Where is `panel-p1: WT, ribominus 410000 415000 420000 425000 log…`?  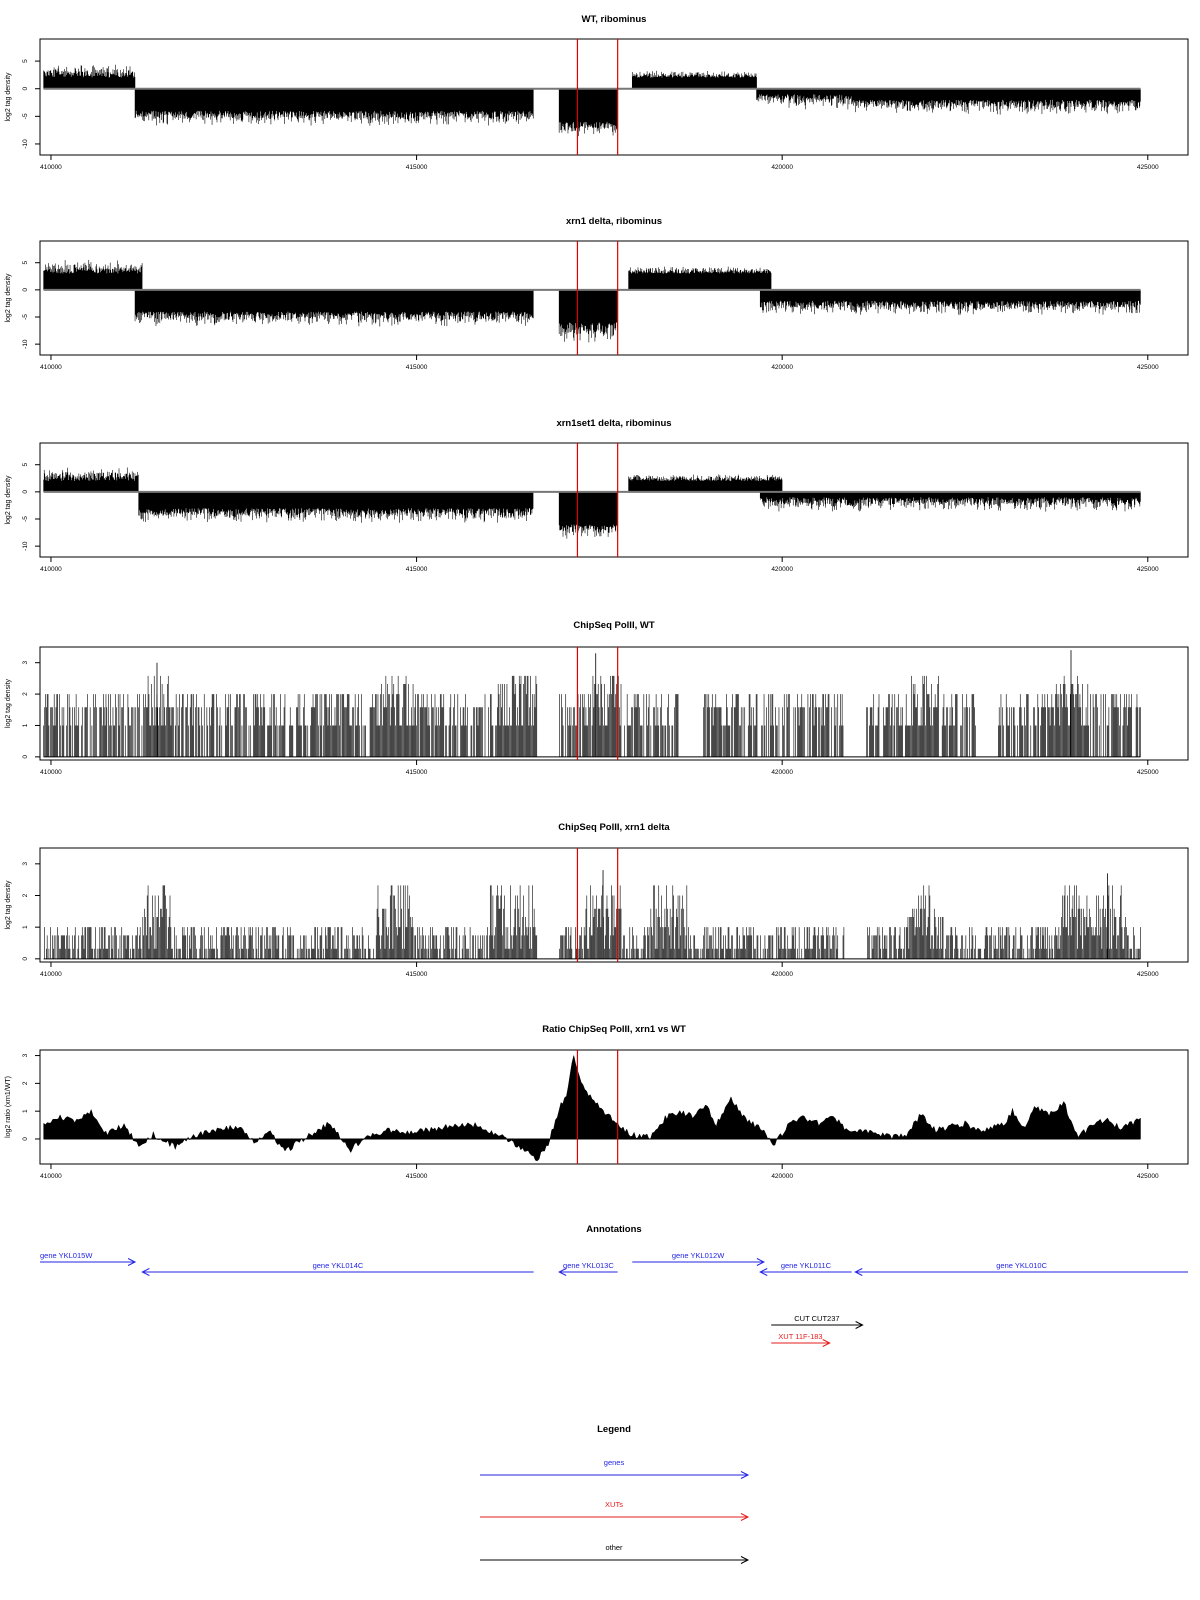
panel-p1: WT, ribominus 410000 415000 420000 425000 log… is located at coordinates (597, 92).